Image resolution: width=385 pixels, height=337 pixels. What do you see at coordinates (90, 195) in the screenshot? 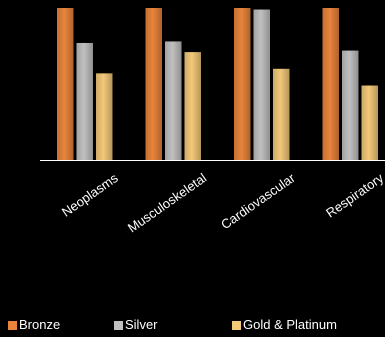
I see `x-tick-label-neoplasms: Neoplasms` at bounding box center [90, 195].